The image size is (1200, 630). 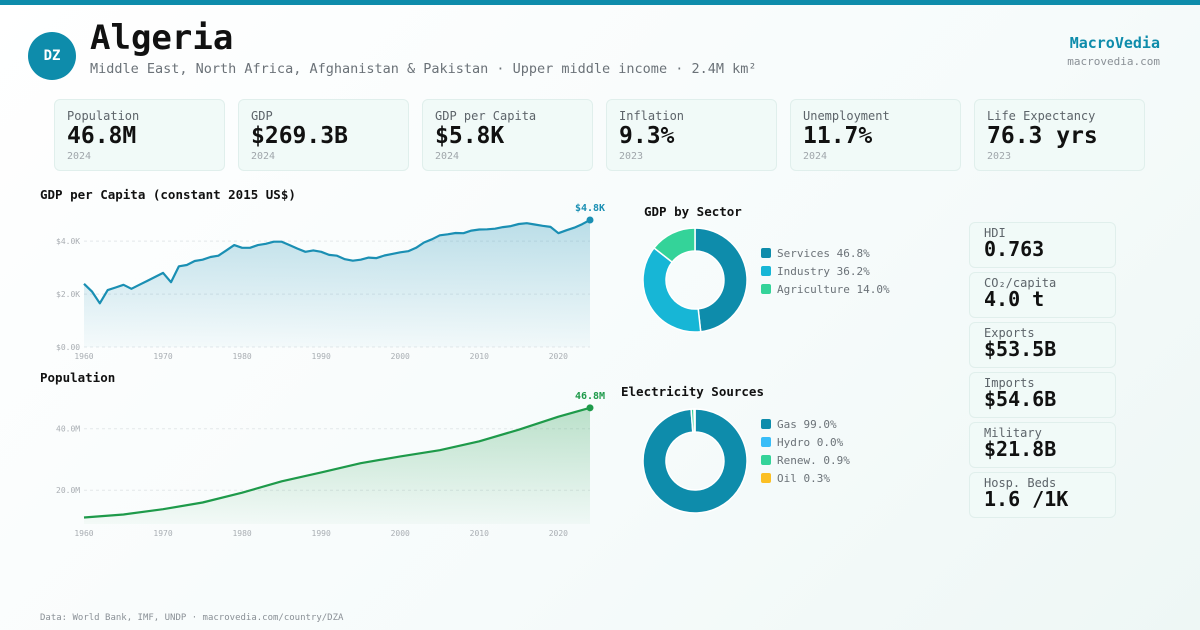 I want to click on stat-value: 4.0 t, so click(x=1014, y=299).